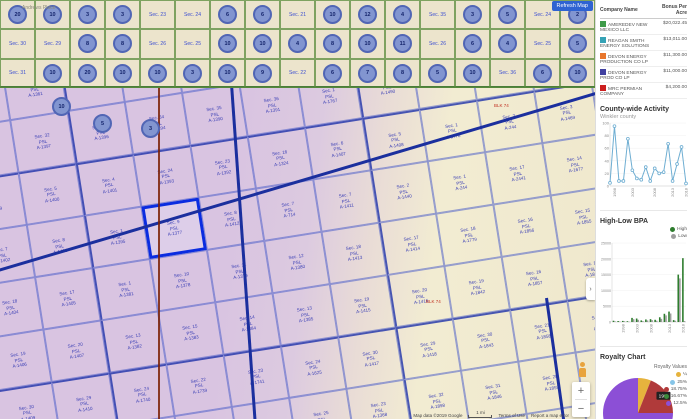 This screenshot has width=690, height=419. I want to click on parcel-cell: Sec. 19 PSL A-1842, so click(477, 287).